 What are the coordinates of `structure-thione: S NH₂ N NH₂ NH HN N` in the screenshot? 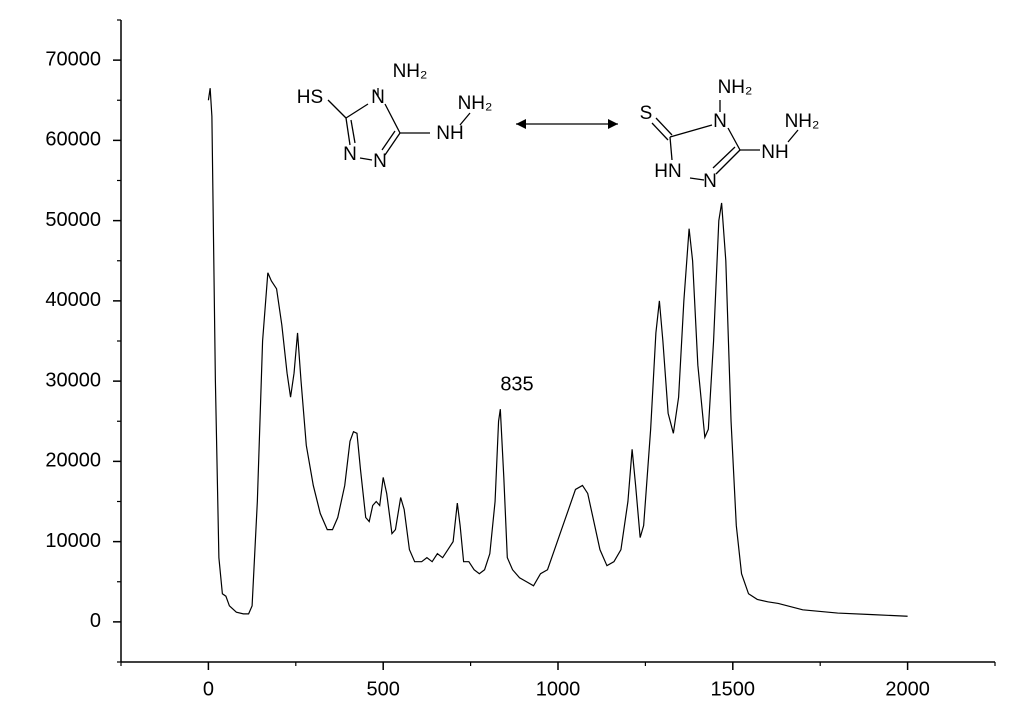 It's located at (730, 134).